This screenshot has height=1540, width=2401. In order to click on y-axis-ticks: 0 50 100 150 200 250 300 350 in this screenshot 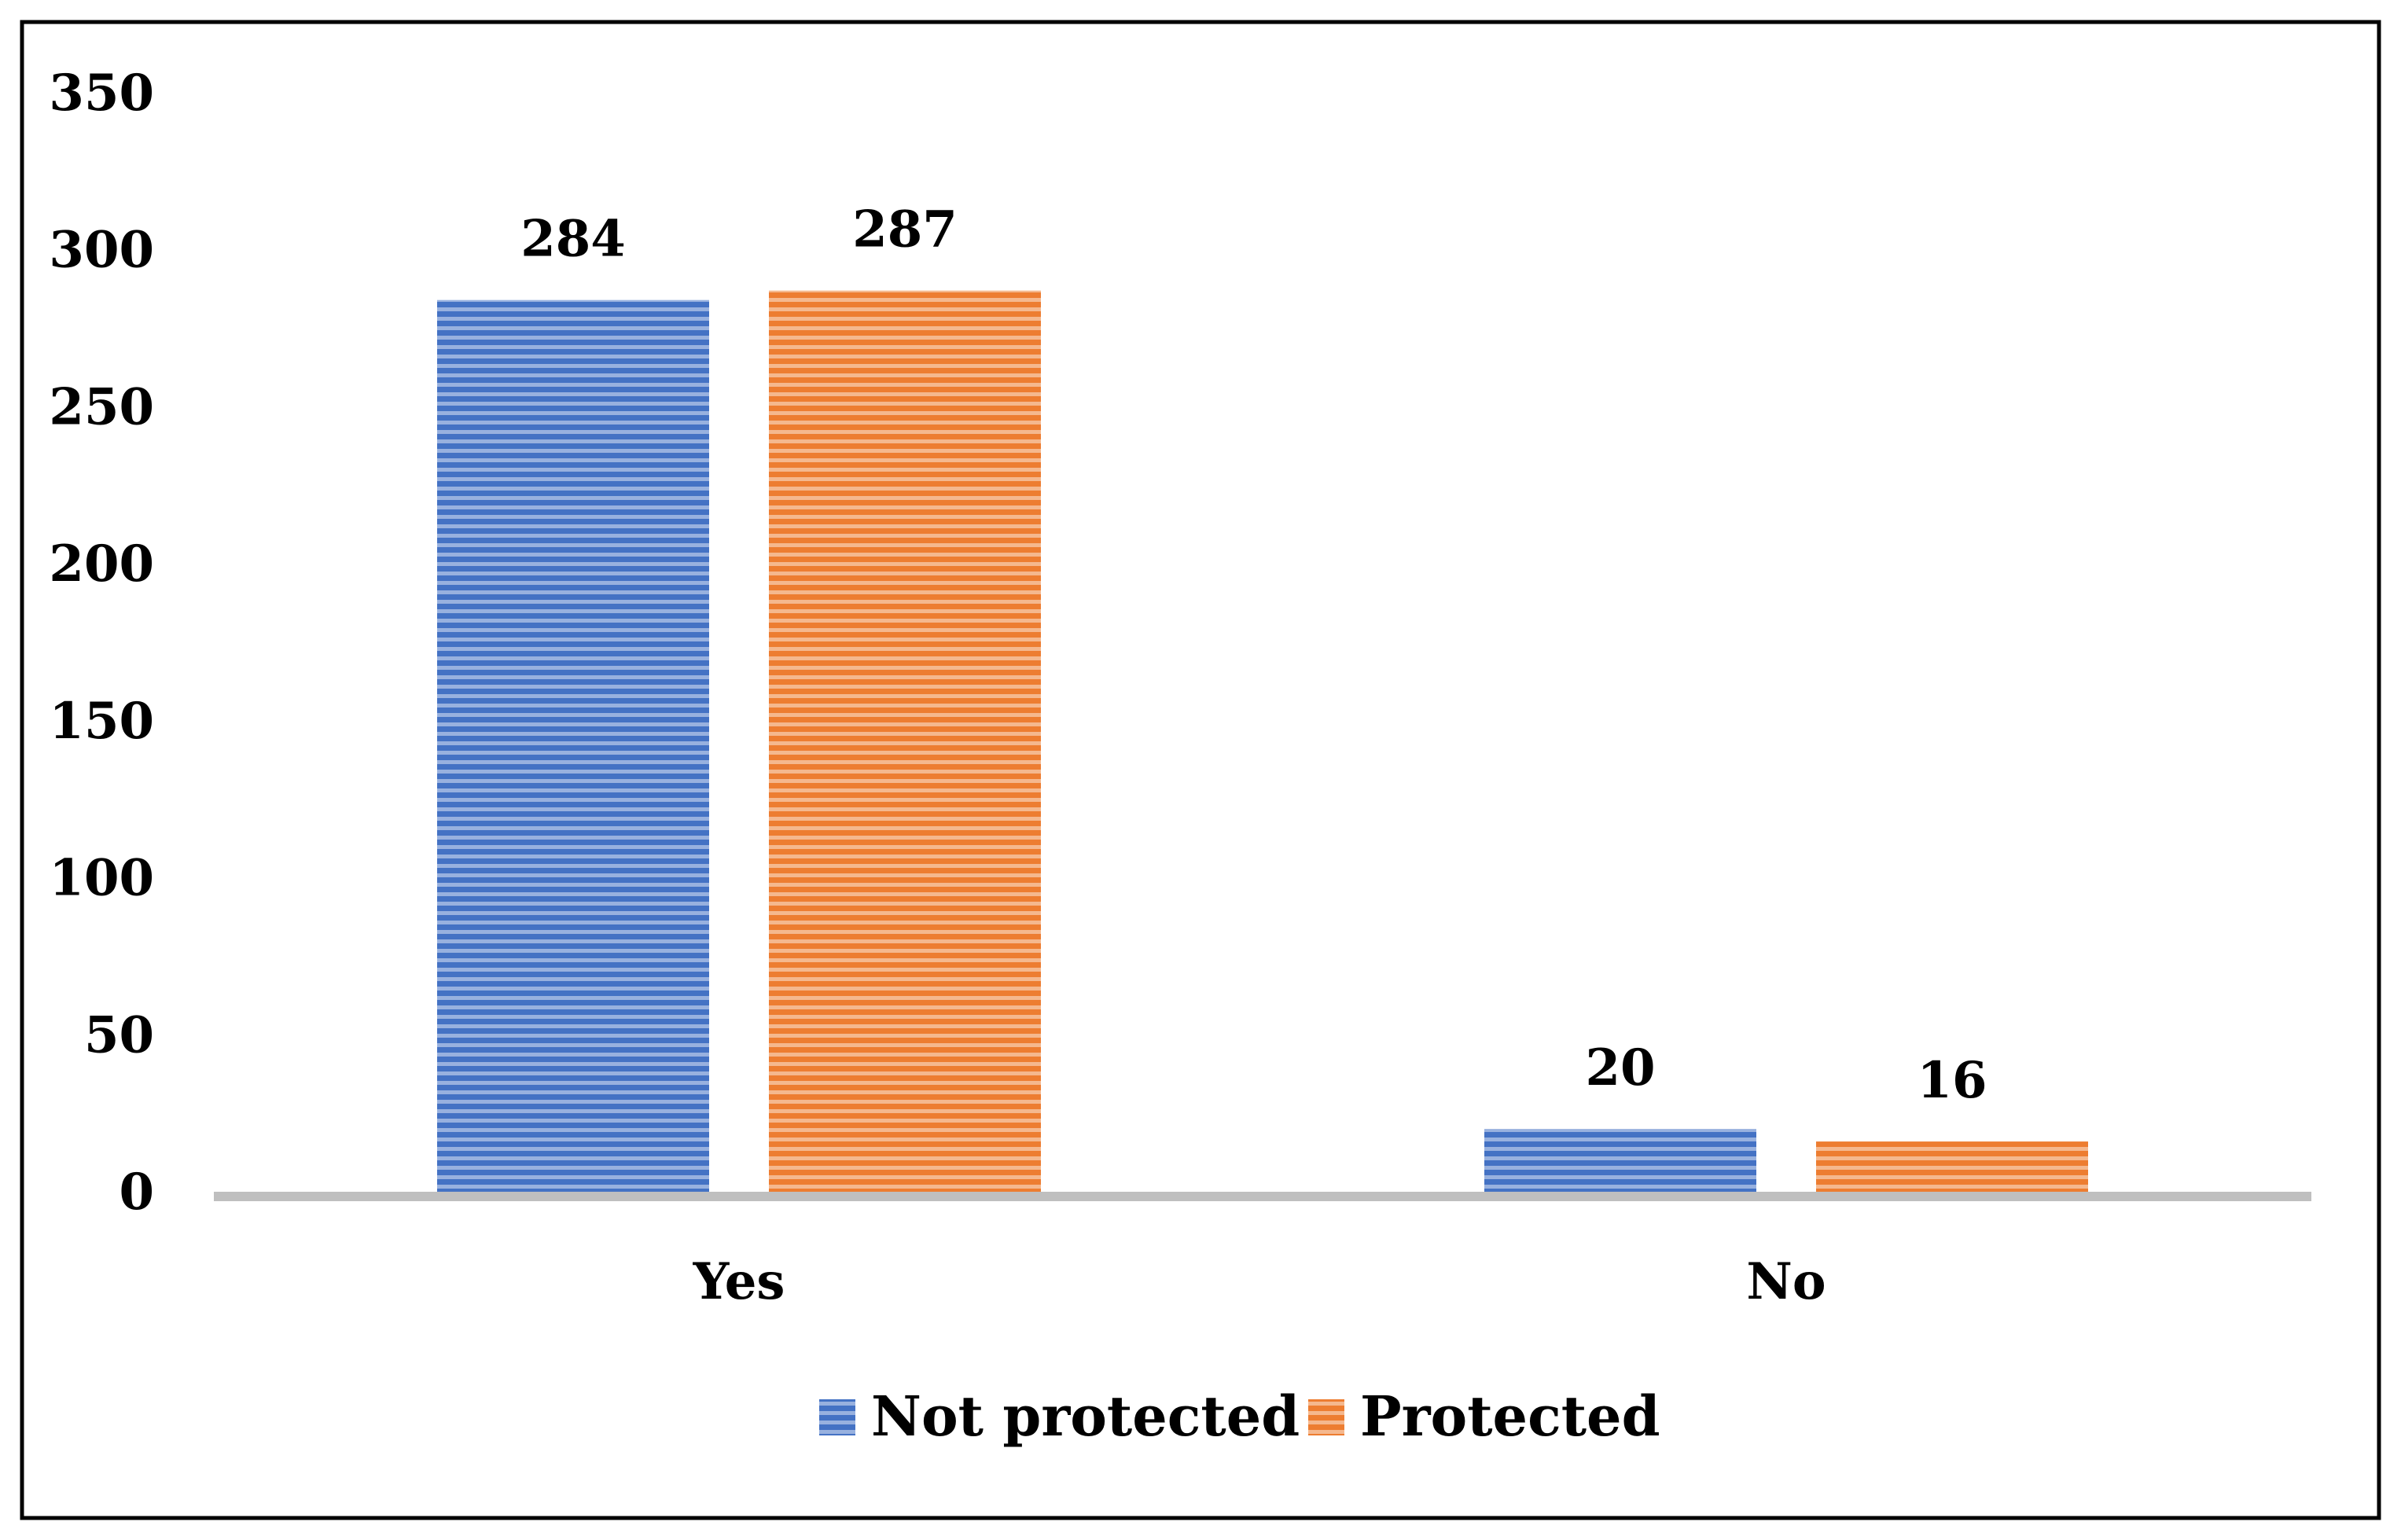, I will do `click(101, 643)`.